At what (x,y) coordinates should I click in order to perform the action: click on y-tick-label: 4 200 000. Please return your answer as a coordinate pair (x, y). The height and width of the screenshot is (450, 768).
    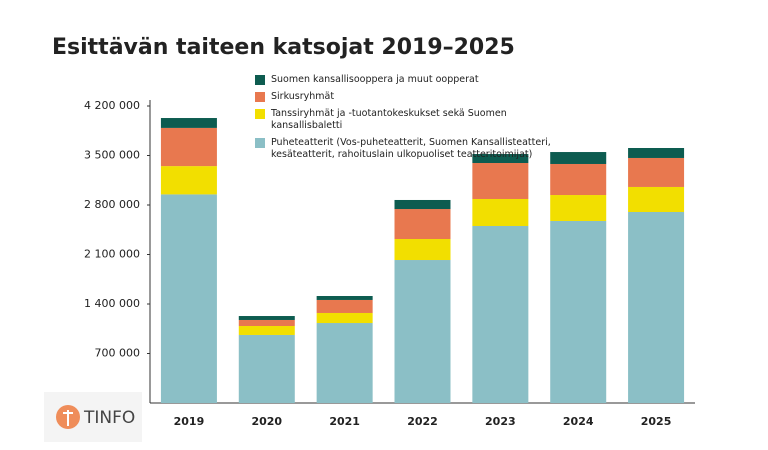
    Looking at the image, I should click on (112, 105).